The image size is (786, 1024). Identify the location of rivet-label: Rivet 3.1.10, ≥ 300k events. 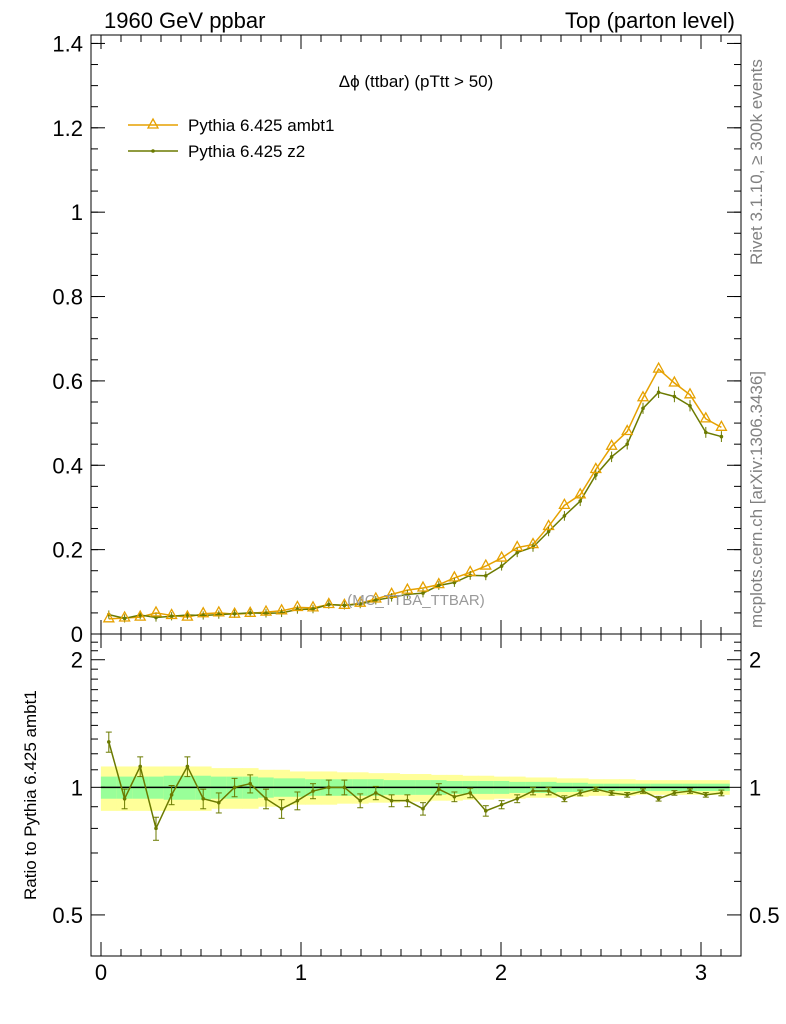
(756, 162).